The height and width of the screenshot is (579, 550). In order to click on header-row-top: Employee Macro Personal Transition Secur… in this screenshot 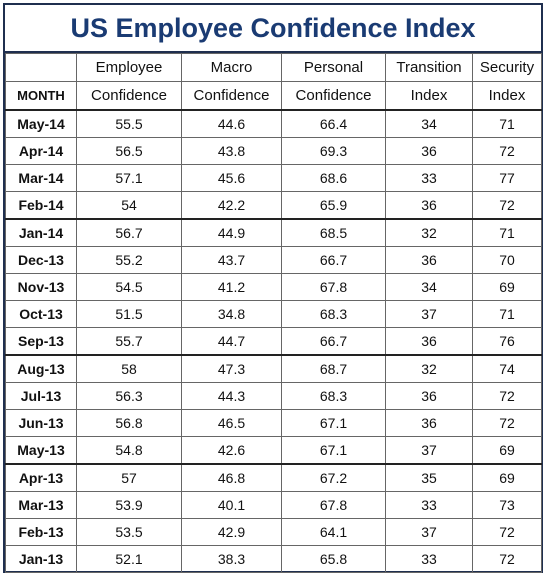, I will do `click(273, 67)`.